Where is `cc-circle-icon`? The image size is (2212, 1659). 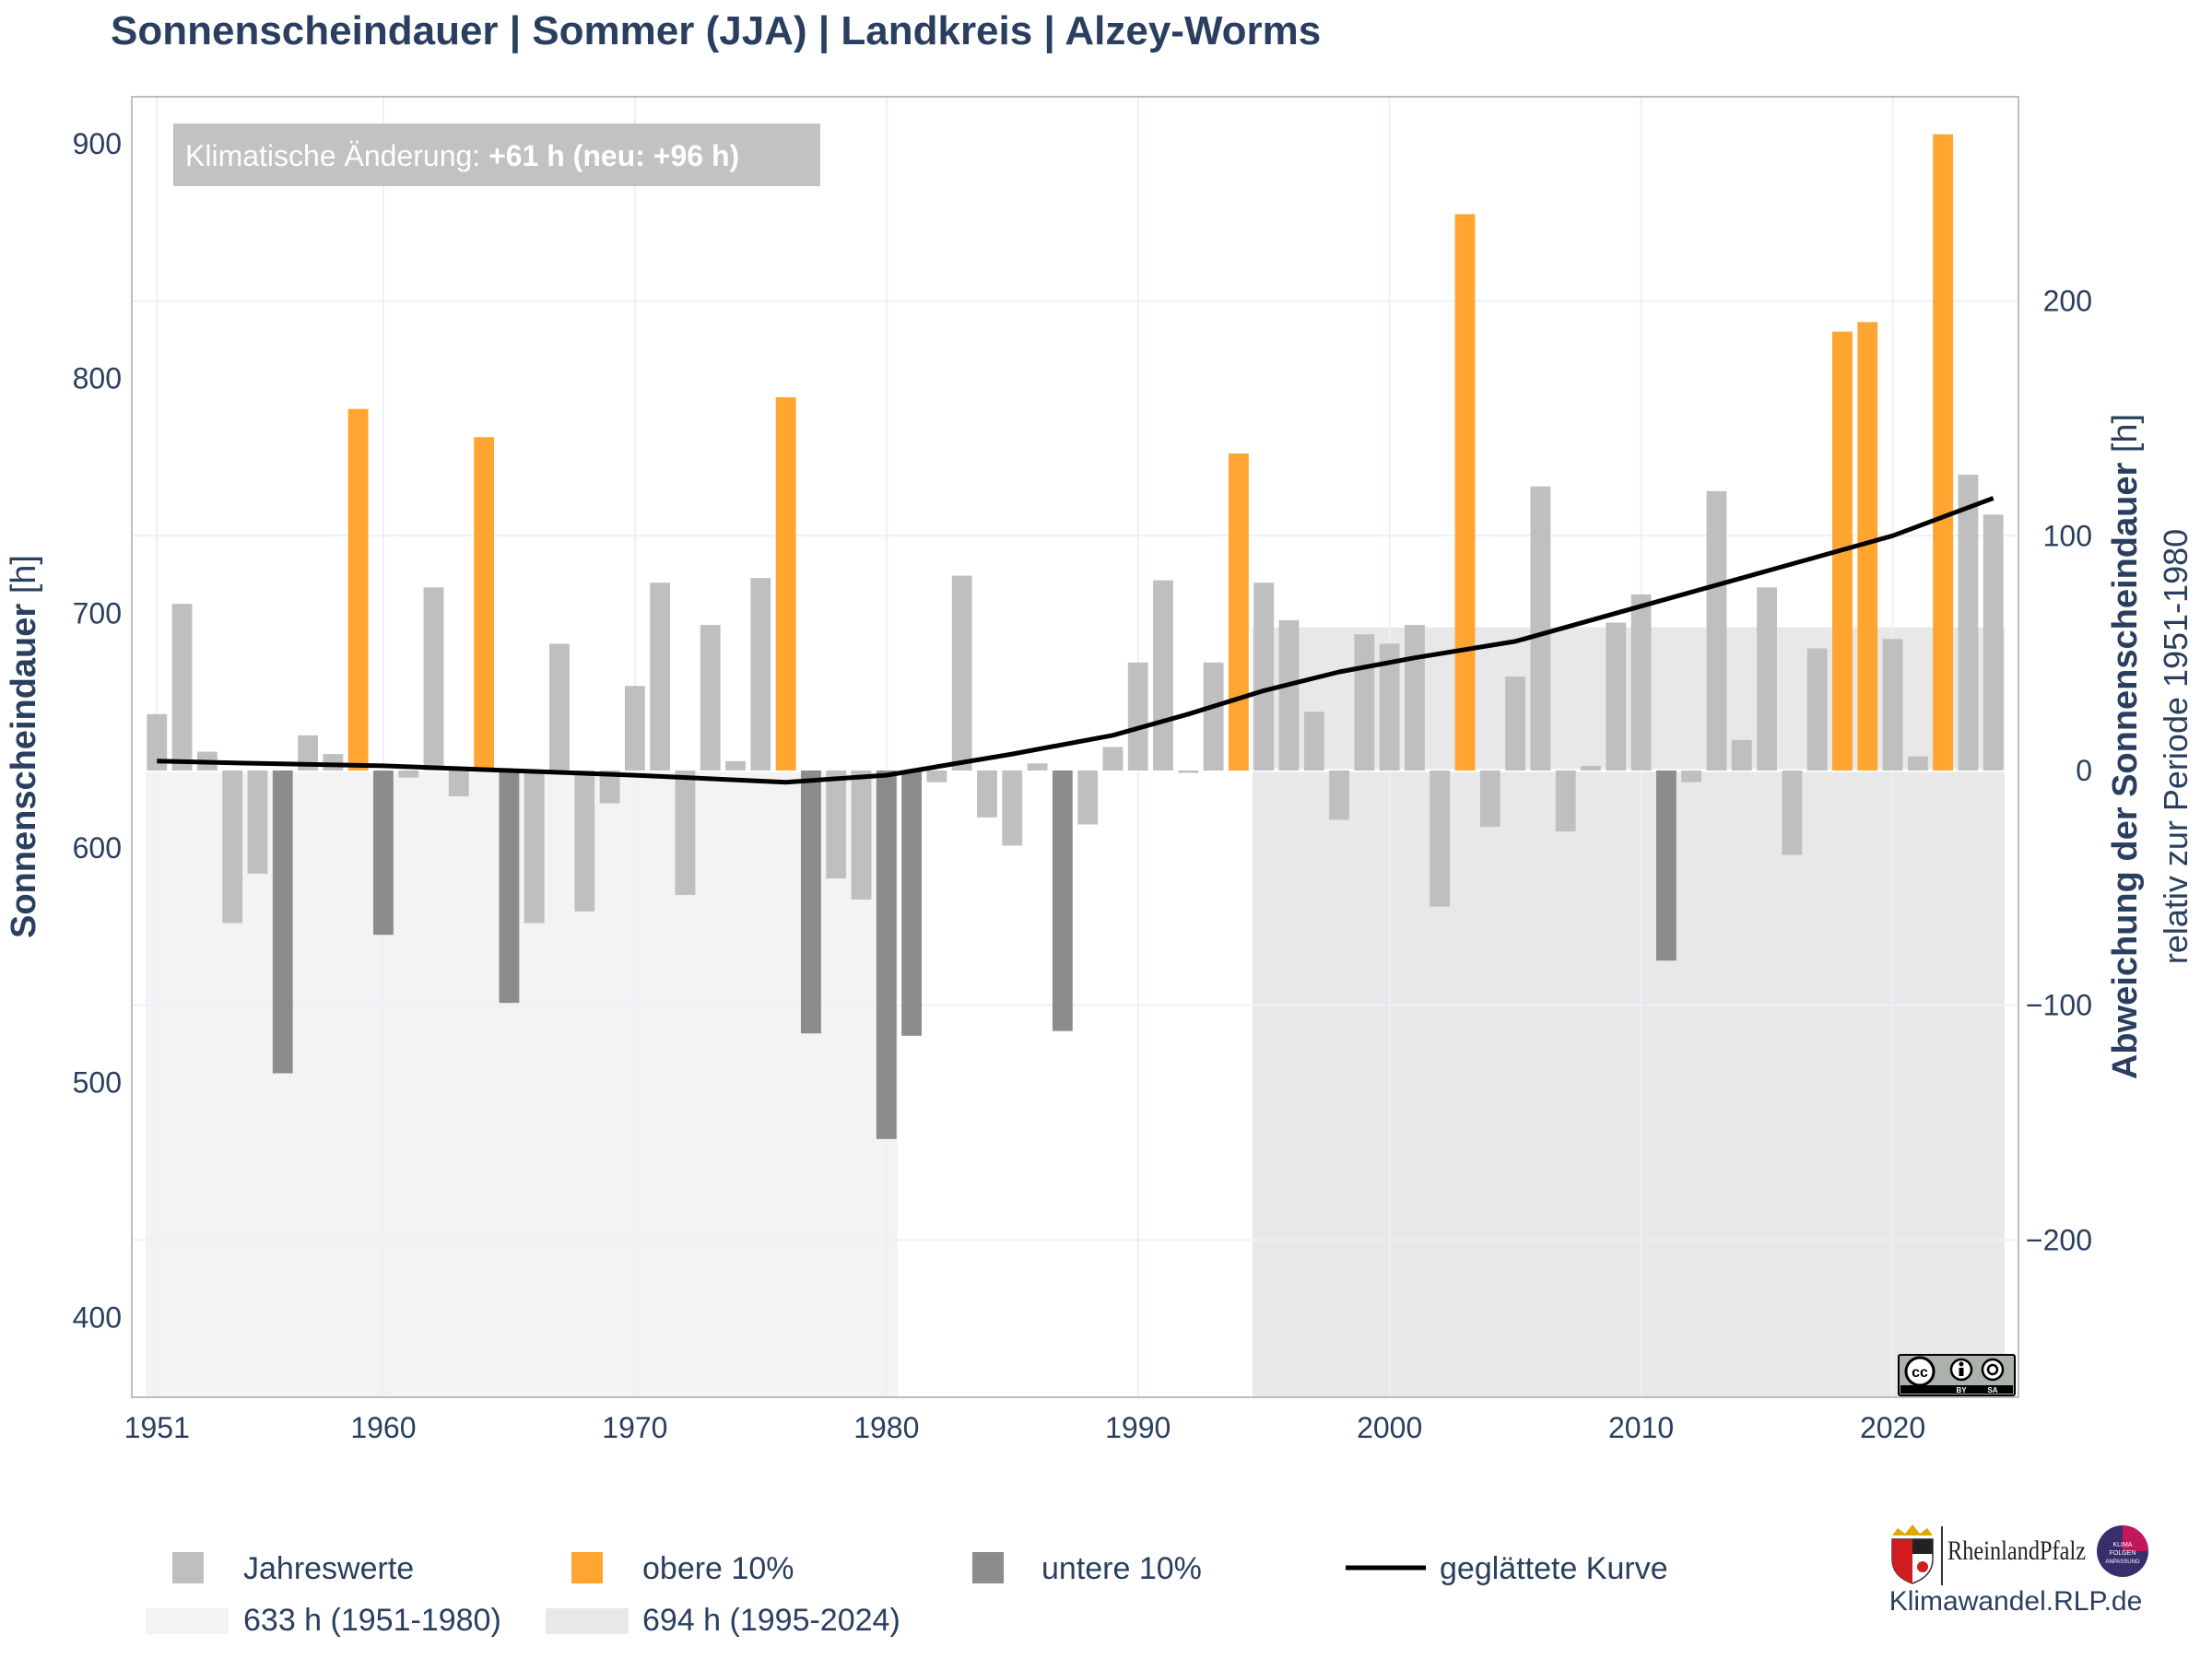 cc-circle-icon is located at coordinates (1920, 1371).